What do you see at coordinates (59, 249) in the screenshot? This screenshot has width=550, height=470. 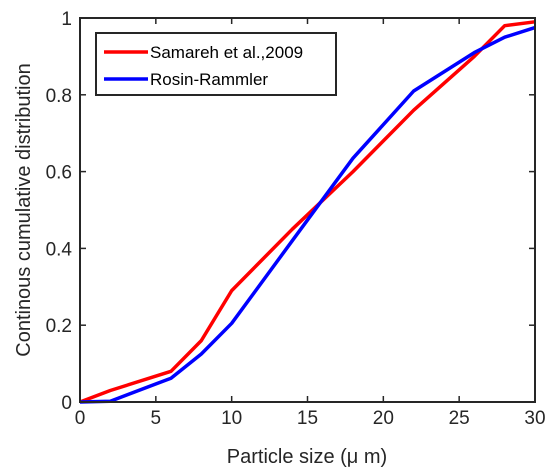 I see `y-tick-label: 0.4` at bounding box center [59, 249].